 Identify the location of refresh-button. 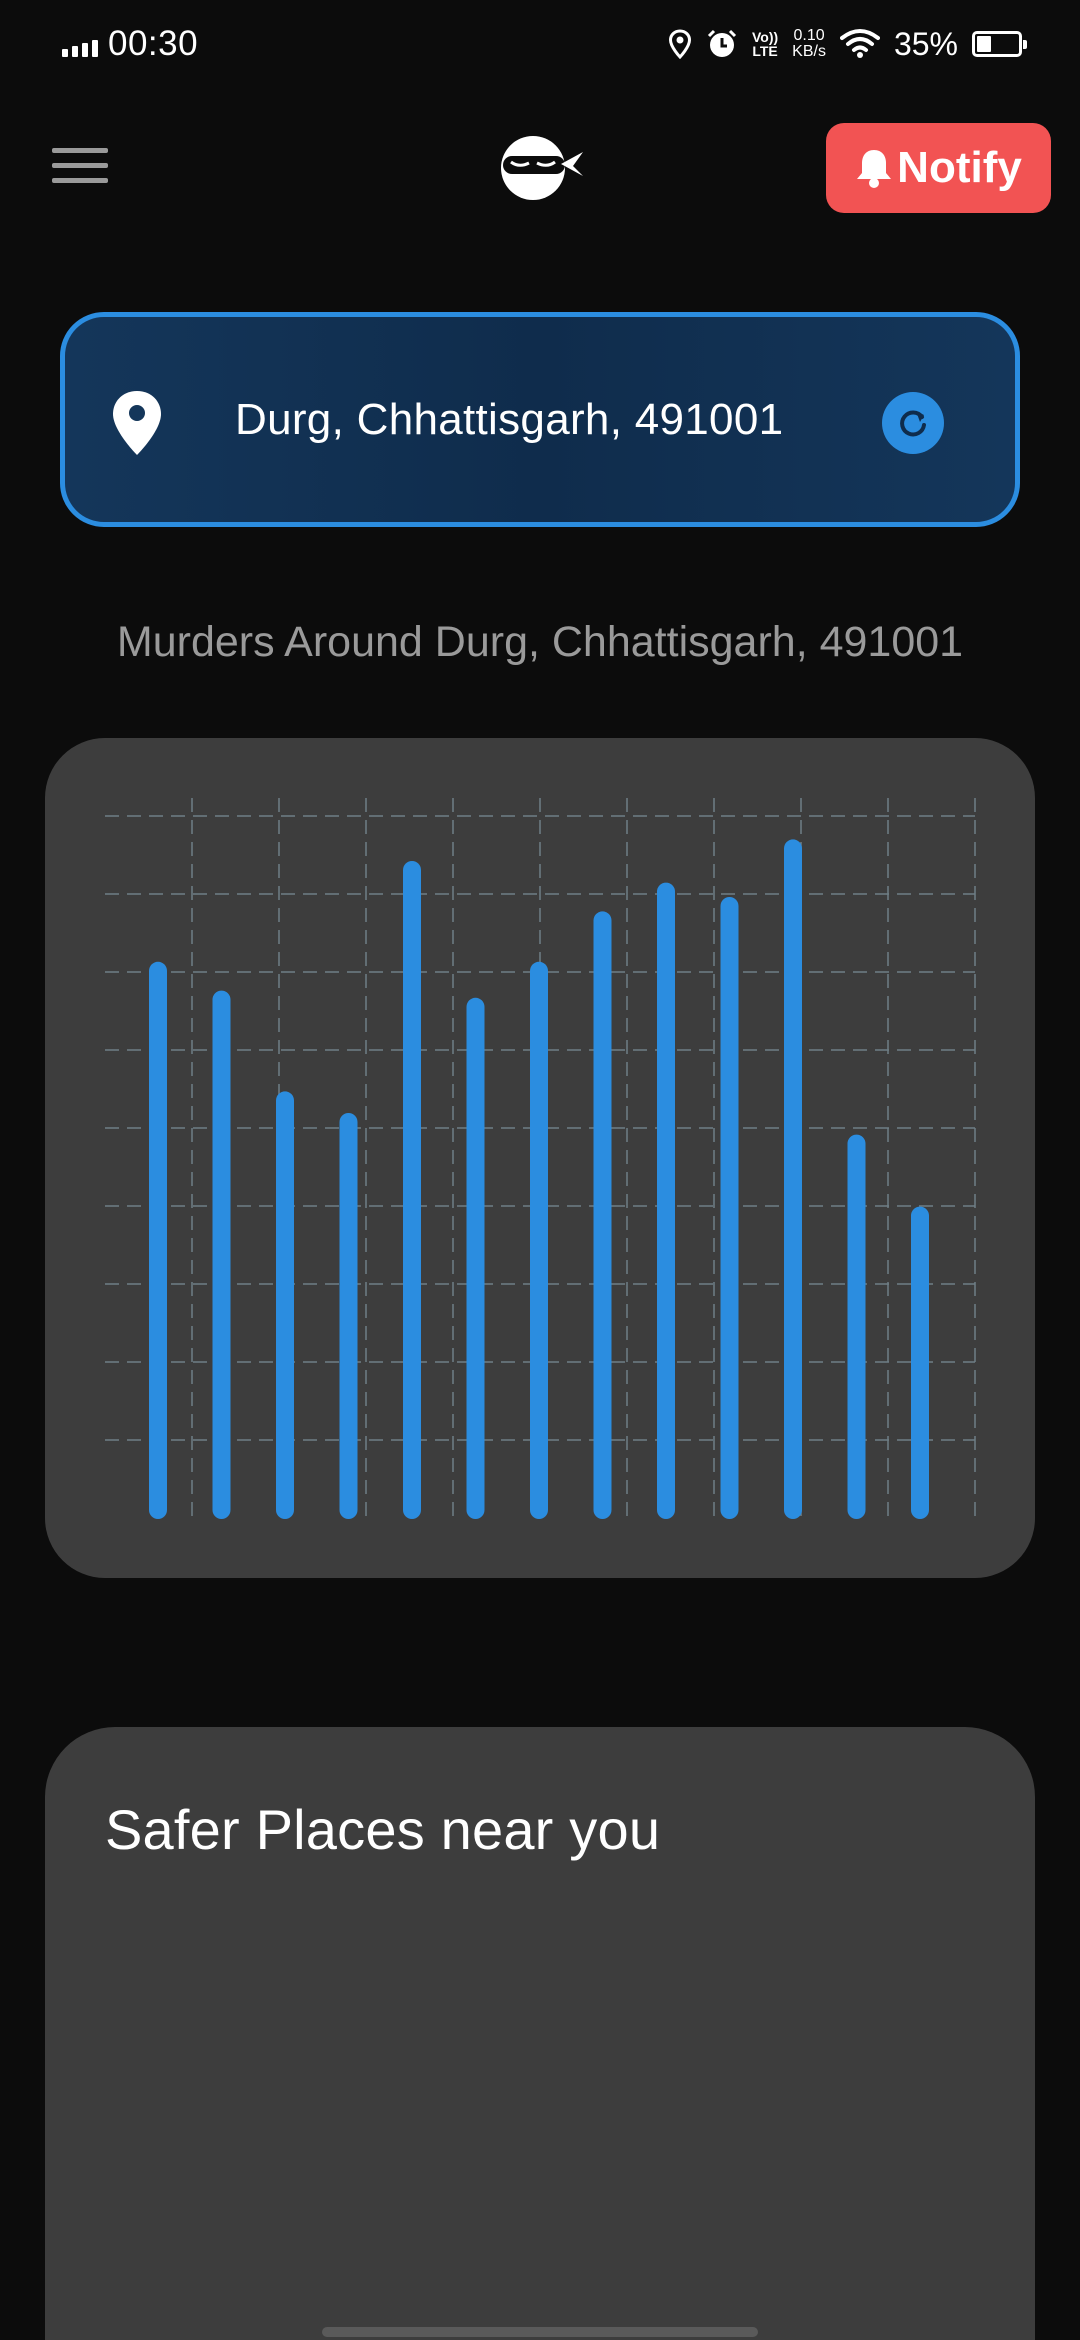
(913, 423).